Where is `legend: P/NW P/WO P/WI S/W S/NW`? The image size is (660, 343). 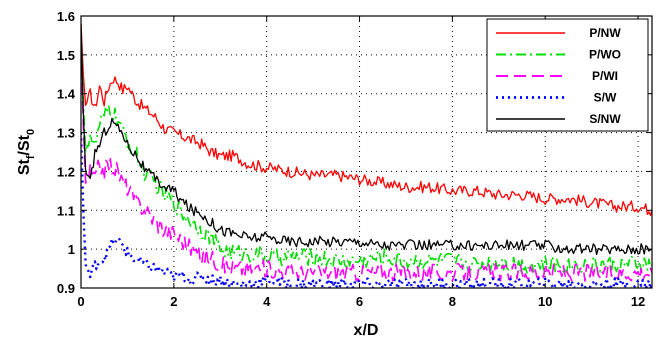 legend: P/NW P/WO P/WI S/W S/NW is located at coordinates (567, 75).